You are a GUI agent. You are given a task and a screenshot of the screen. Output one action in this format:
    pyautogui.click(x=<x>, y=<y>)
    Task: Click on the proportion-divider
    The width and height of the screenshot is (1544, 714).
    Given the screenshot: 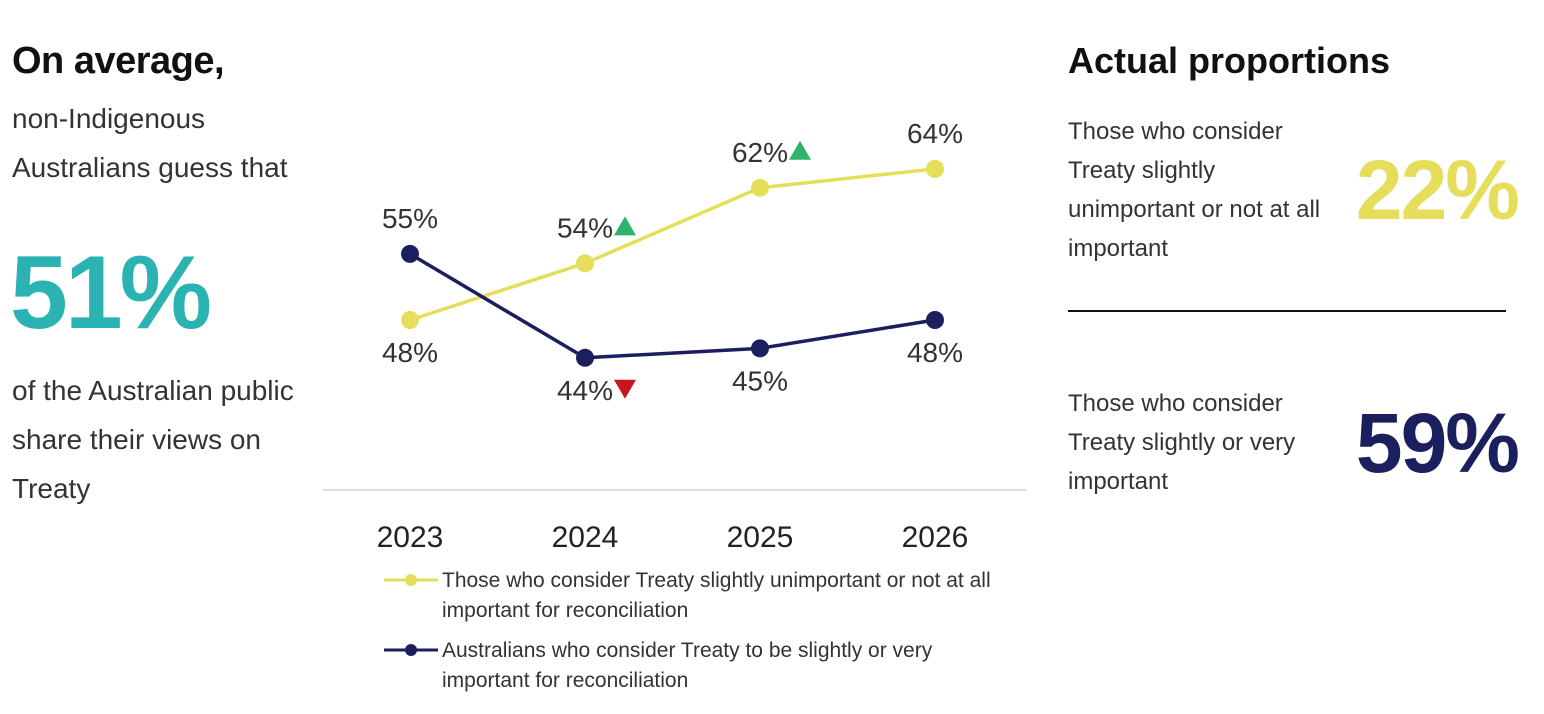 What is the action you would take?
    pyautogui.click(x=1287, y=311)
    